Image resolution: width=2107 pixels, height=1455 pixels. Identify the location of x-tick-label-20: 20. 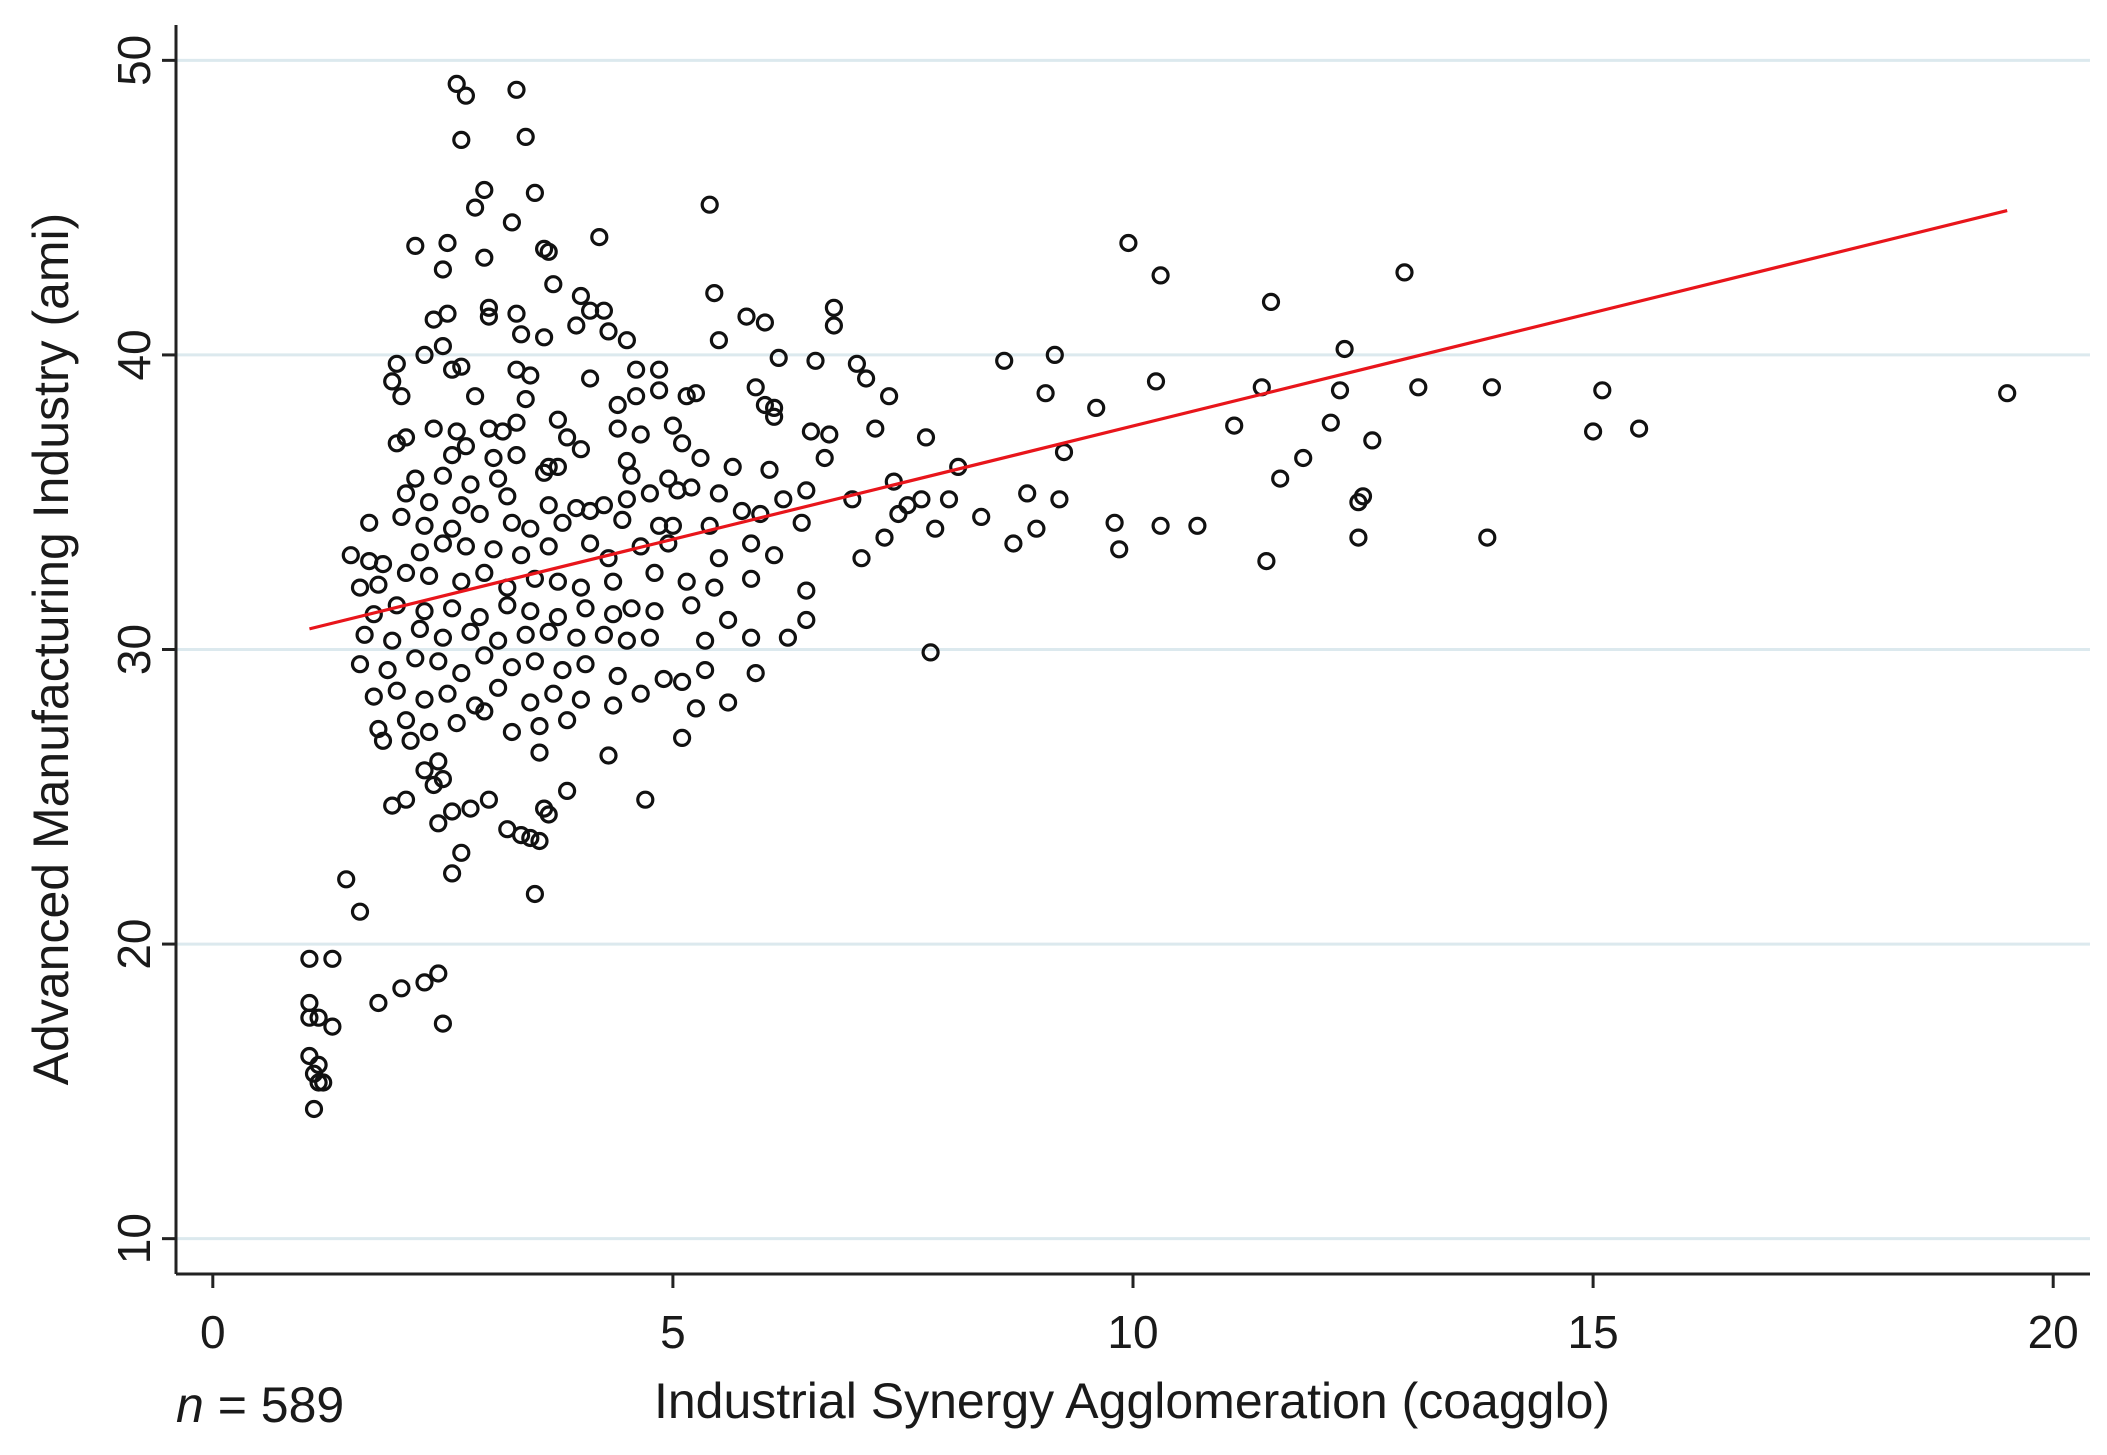
(2053, 1332).